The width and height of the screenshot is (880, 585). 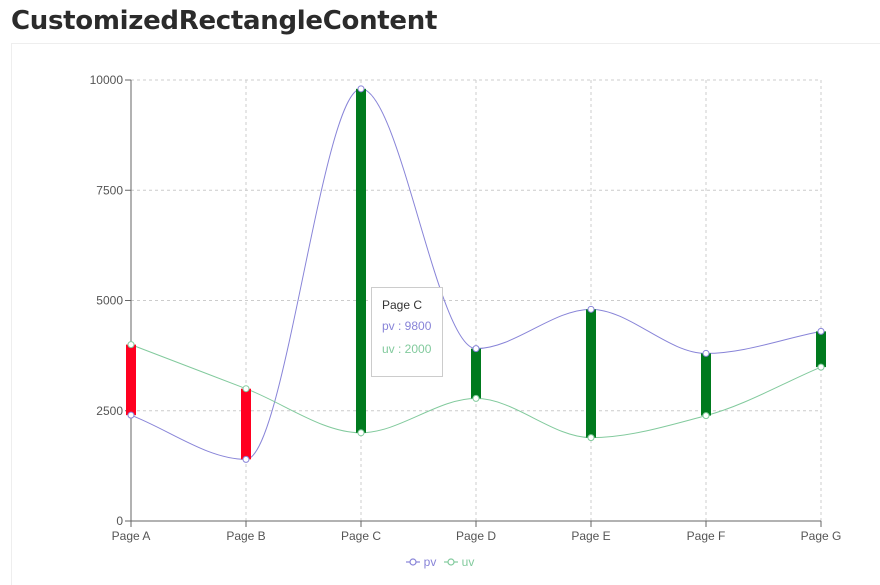 What do you see at coordinates (440, 562) in the screenshot?
I see `legend: pv uv` at bounding box center [440, 562].